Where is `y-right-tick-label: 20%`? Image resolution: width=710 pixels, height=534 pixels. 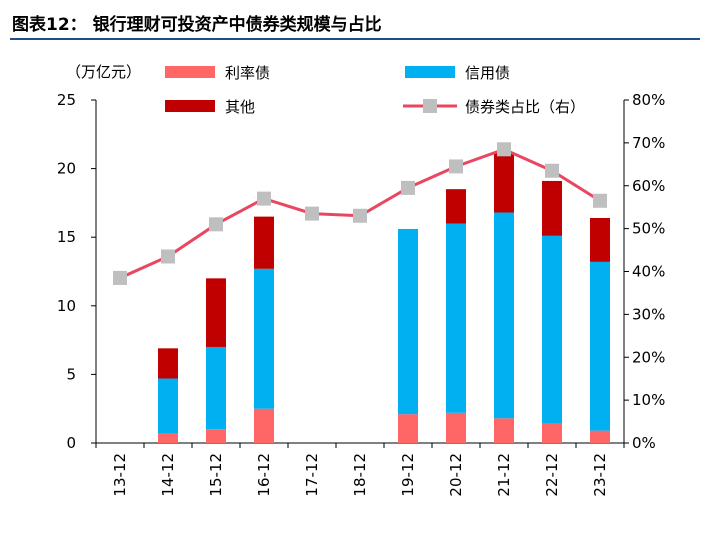 y-right-tick-label: 20% is located at coordinates (648, 357).